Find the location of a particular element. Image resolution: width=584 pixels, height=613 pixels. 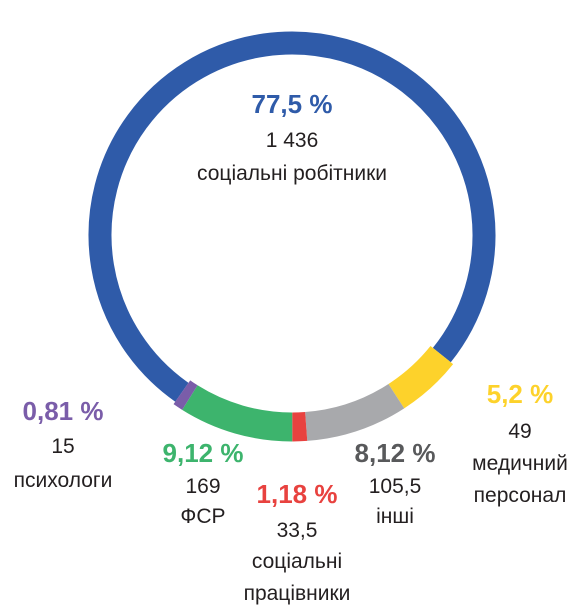

category-label: персонал is located at coordinates (520, 495).